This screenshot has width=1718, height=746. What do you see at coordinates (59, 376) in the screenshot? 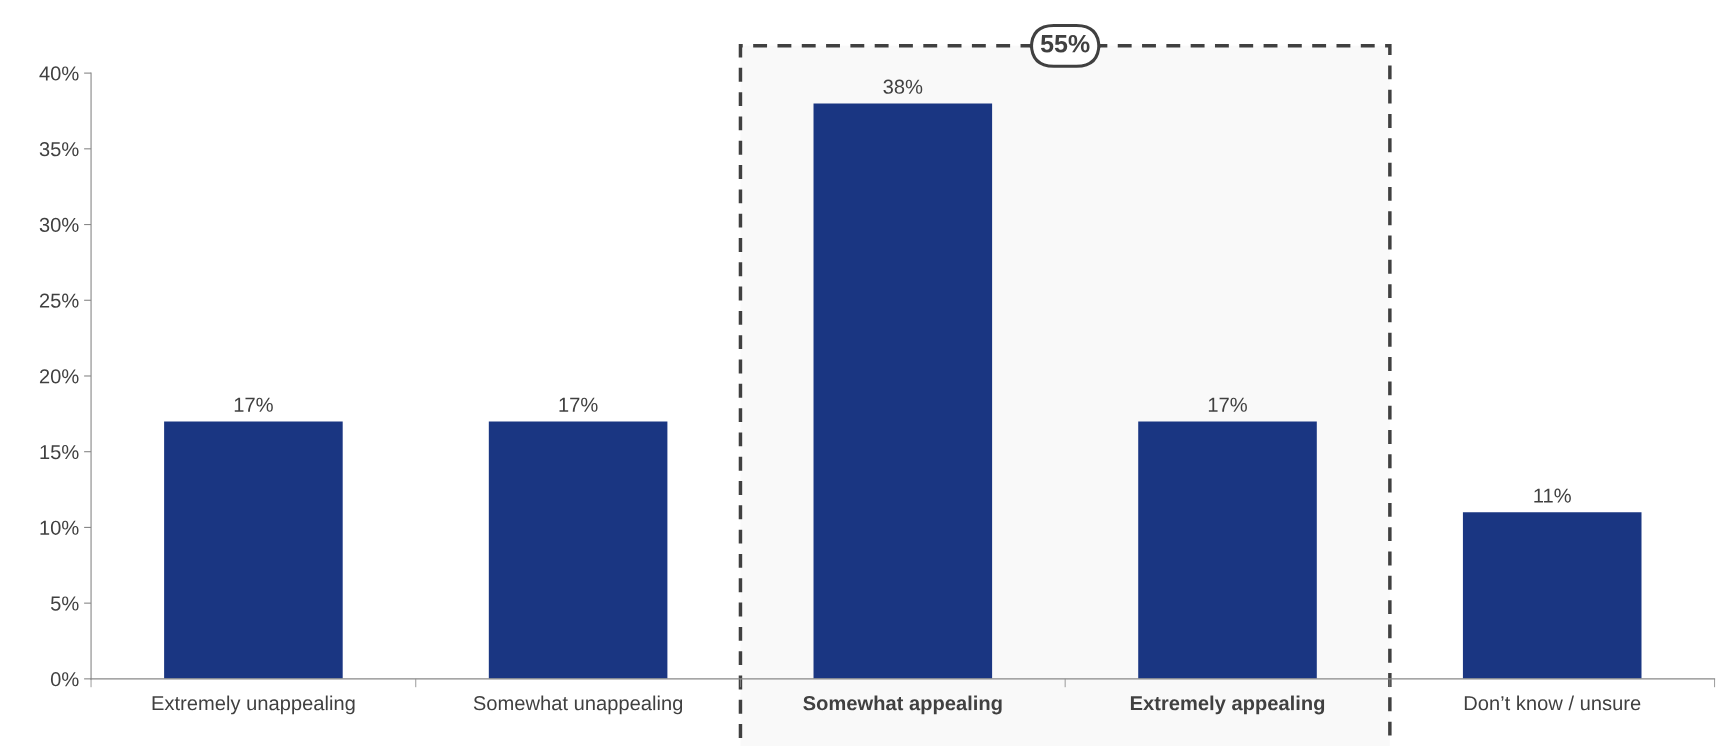
I see `y-tick-label: 20%` at bounding box center [59, 376].